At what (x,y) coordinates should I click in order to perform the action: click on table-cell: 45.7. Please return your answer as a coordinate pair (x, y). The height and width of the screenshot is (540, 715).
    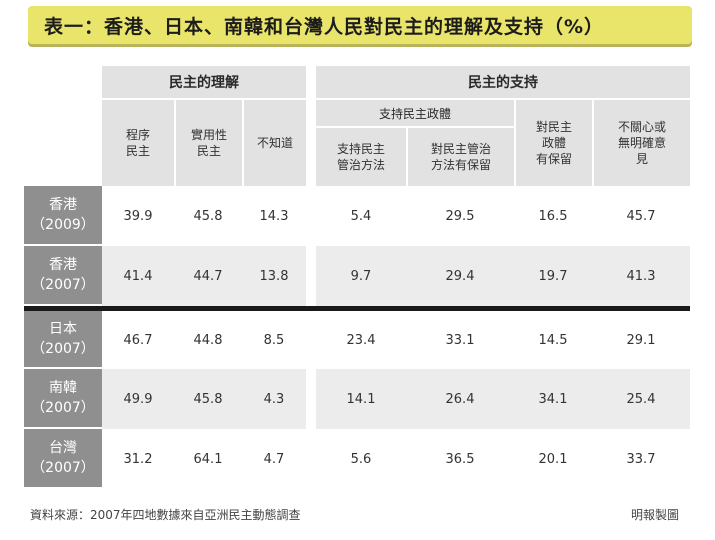
    Looking at the image, I should click on (641, 216).